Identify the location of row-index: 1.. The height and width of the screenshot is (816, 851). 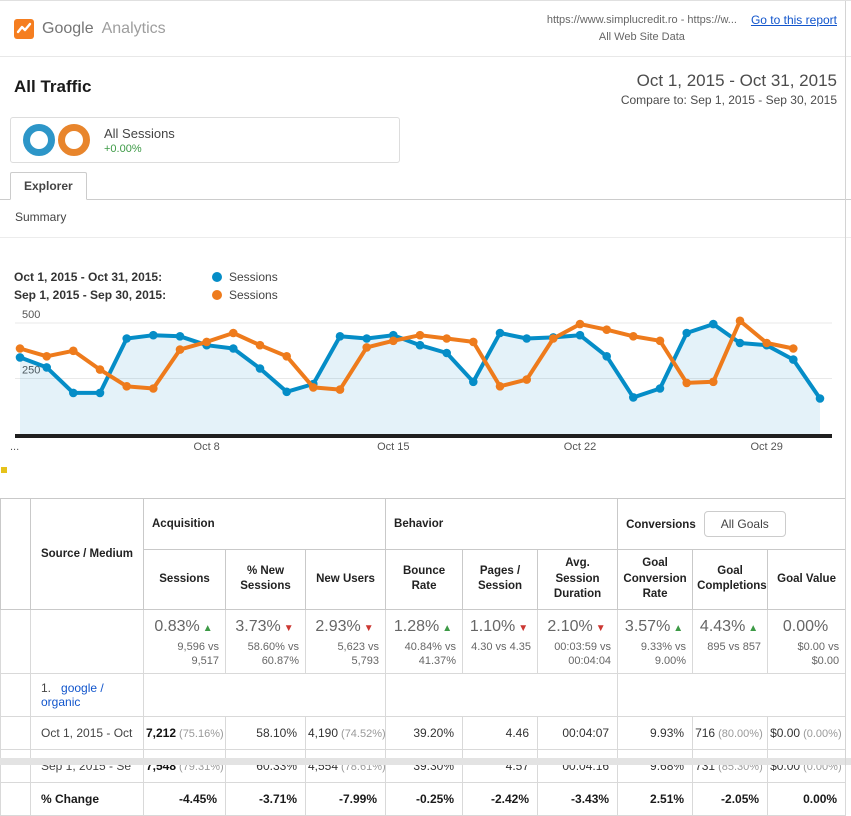
(46, 688).